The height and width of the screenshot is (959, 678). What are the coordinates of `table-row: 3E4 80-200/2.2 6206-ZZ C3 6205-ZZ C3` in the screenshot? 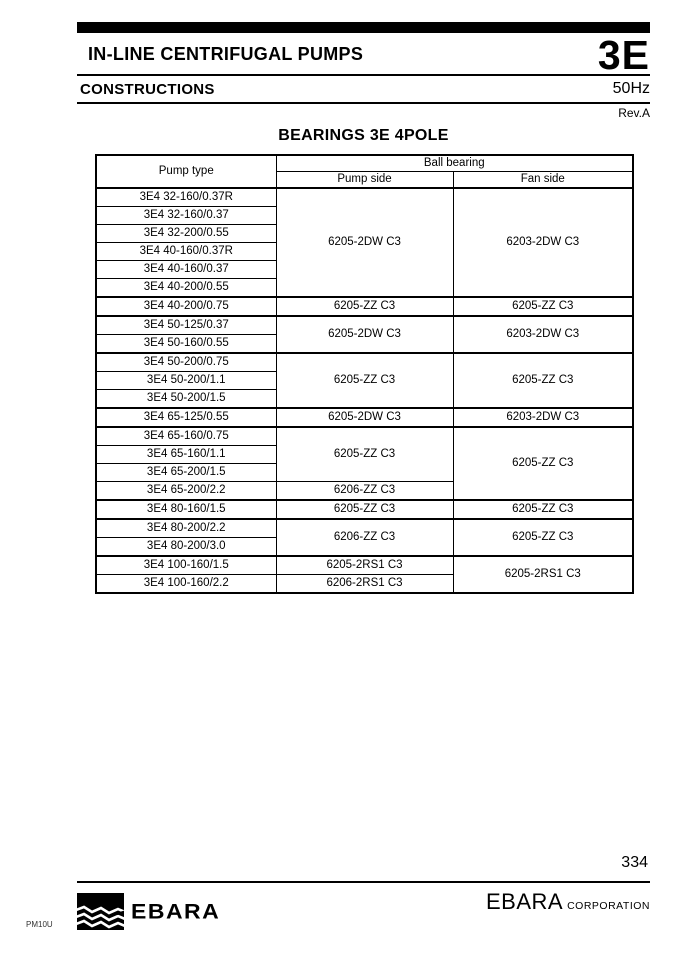 It's located at (364, 537).